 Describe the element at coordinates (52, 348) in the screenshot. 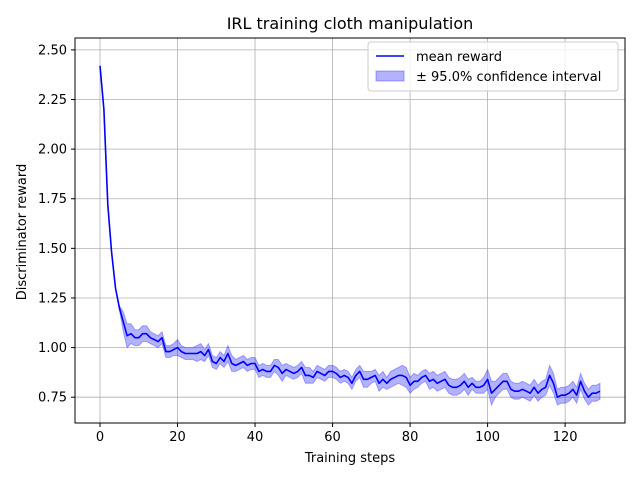

I see `y-tick-label: 1.00` at that location.